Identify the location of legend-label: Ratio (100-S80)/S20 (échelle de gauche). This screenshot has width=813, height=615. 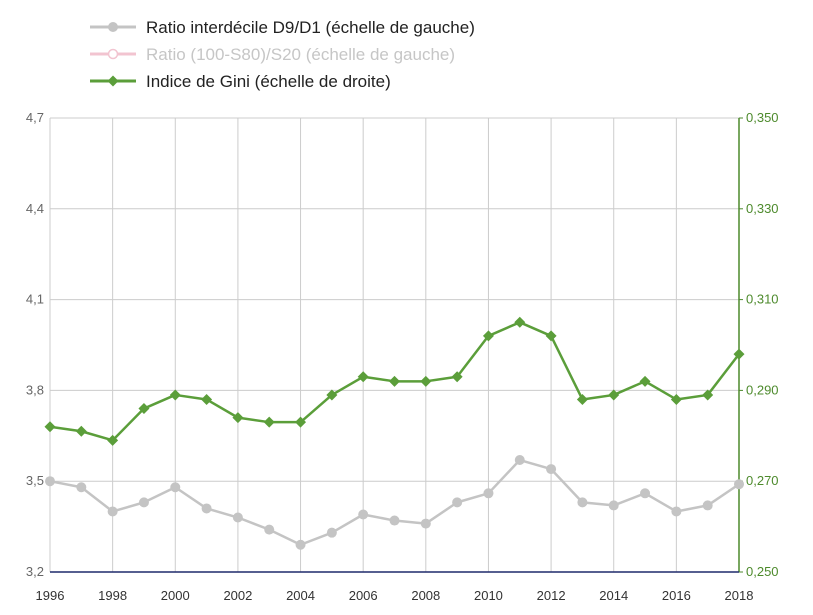
(300, 54).